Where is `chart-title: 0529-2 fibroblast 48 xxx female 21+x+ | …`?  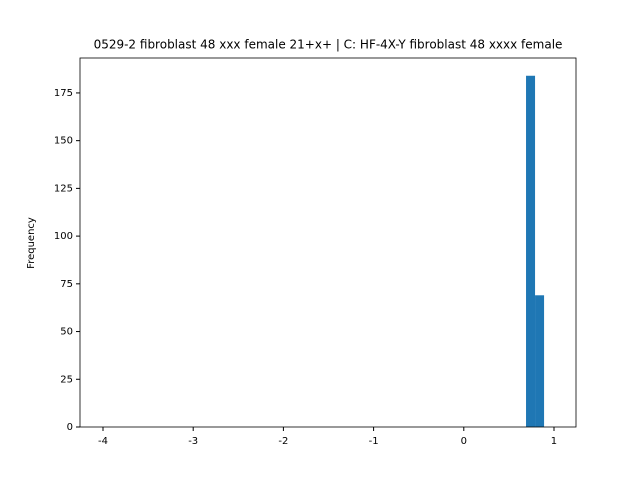 chart-title: 0529-2 fibroblast 48 xxx female 21+x+ | … is located at coordinates (328, 45).